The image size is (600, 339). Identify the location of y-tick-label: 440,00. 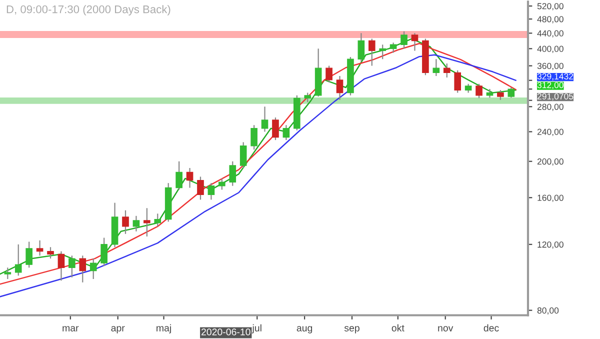
(550, 34).